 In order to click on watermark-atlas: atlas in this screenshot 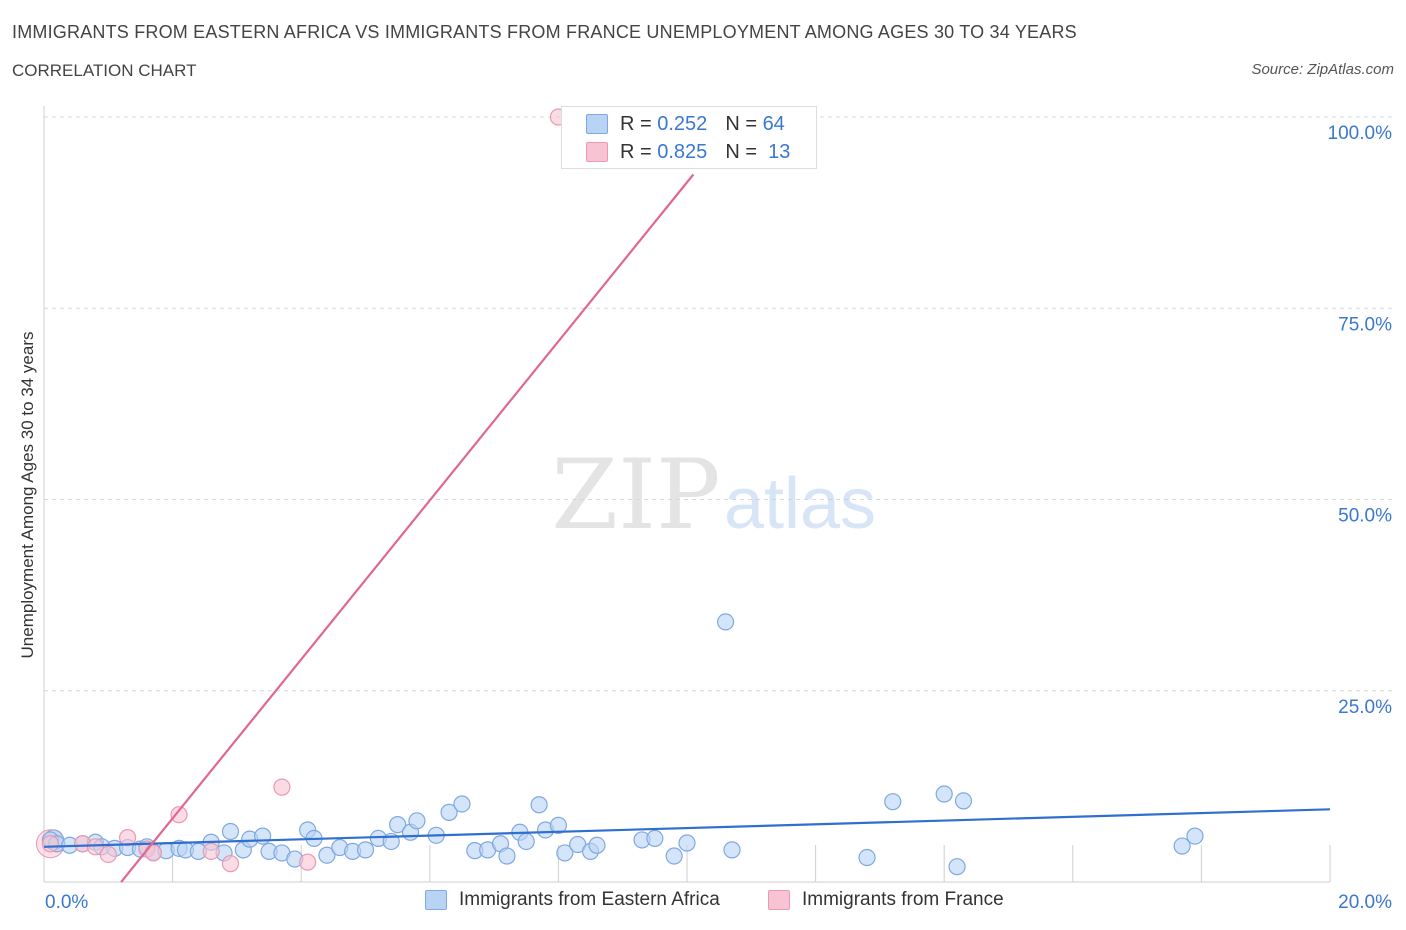, I will do `click(800, 504)`.